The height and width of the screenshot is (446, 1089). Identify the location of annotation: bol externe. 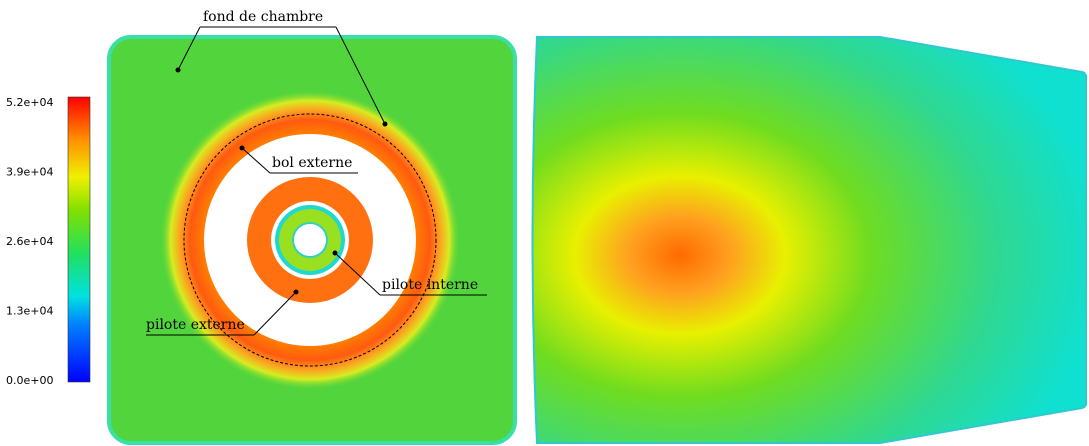
(312, 163).